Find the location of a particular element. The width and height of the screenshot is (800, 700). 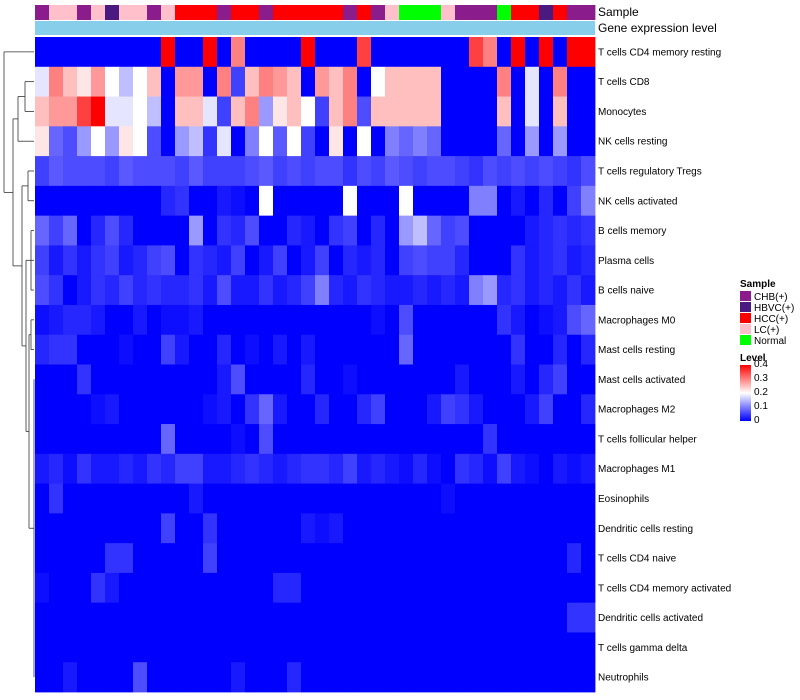

level-tick-label: 0 is located at coordinates (757, 420).